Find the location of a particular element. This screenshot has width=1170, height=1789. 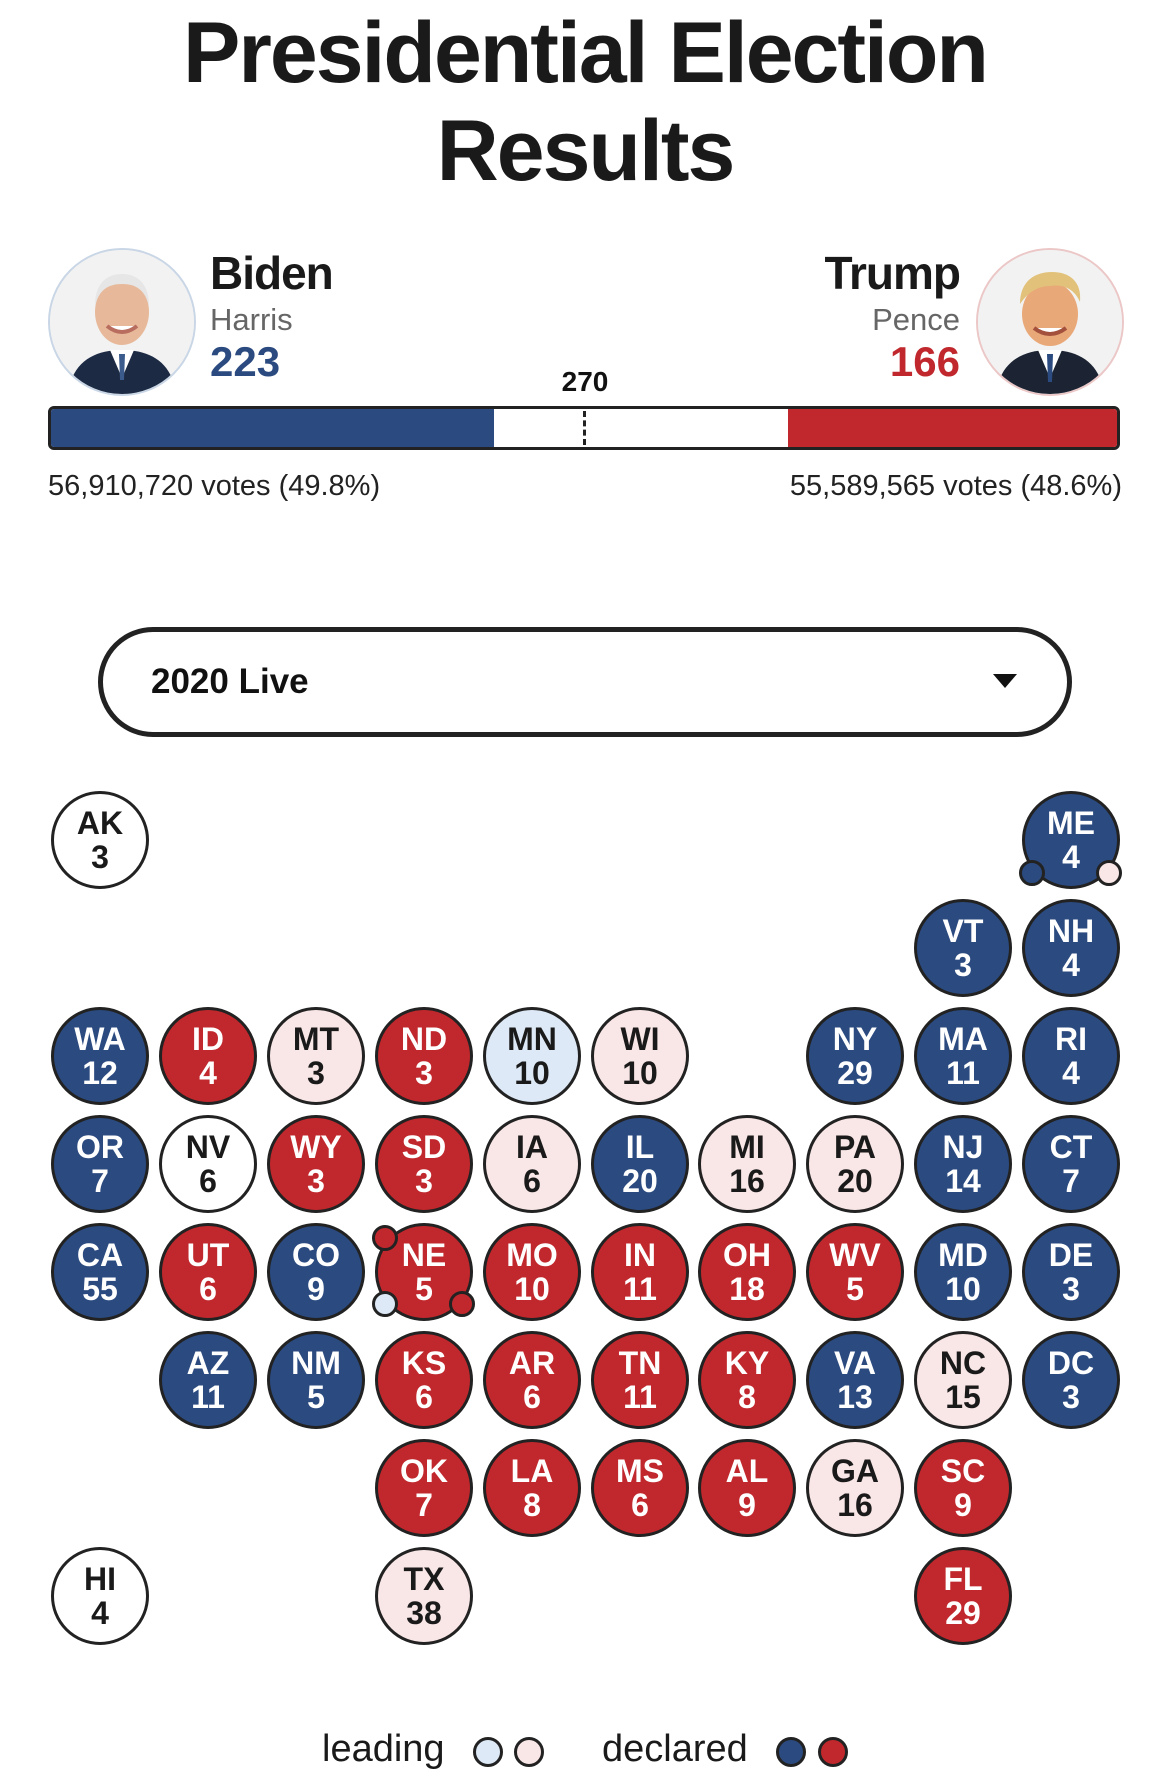

state-tile-oh: OH 18 is located at coordinates (747, 1272).